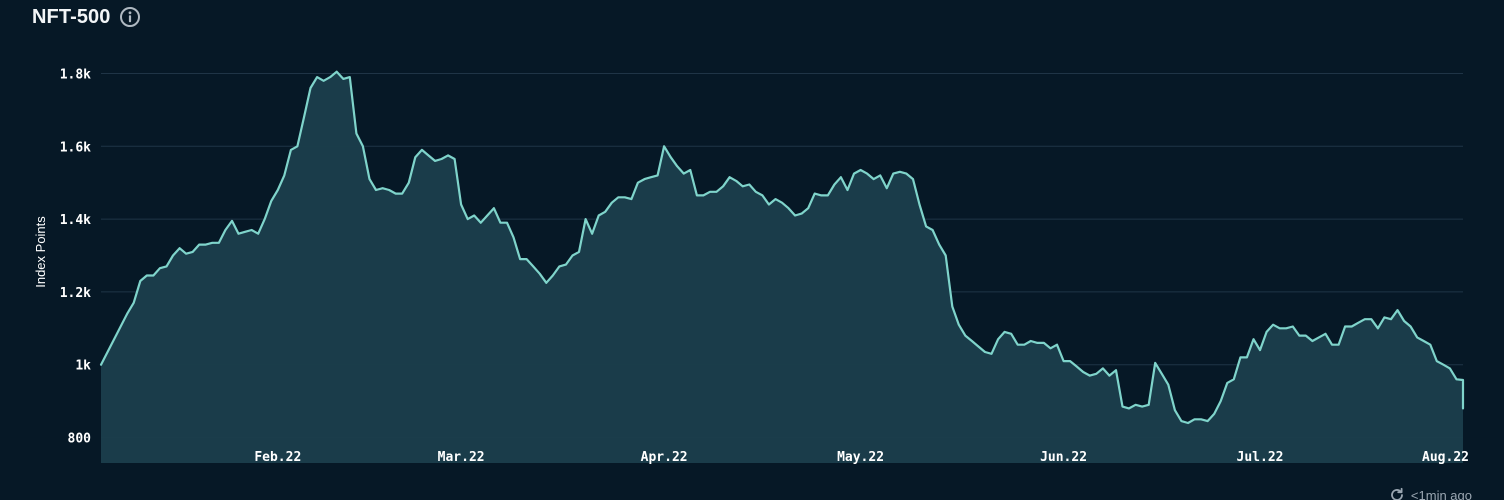 Image resolution: width=1504 pixels, height=500 pixels. I want to click on y-tick-label: 800, so click(80, 439).